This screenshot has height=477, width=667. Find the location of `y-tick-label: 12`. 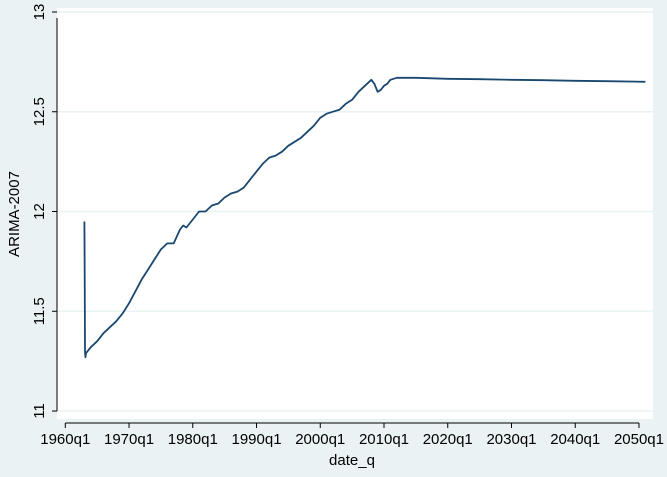

y-tick-label: 12 is located at coordinates (39, 211).